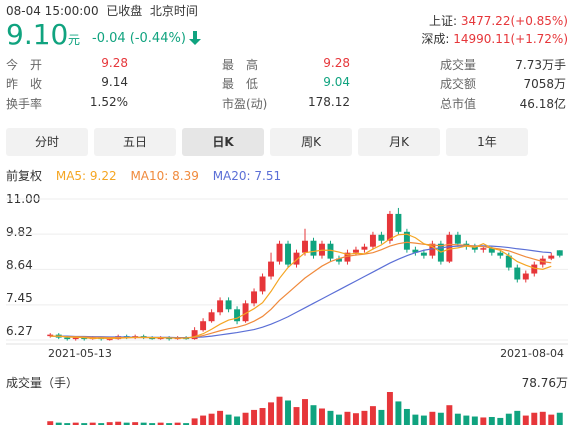 The image size is (574, 431). What do you see at coordinates (24, 65) in the screenshot?
I see `stat-label: 今 开` at bounding box center [24, 65].